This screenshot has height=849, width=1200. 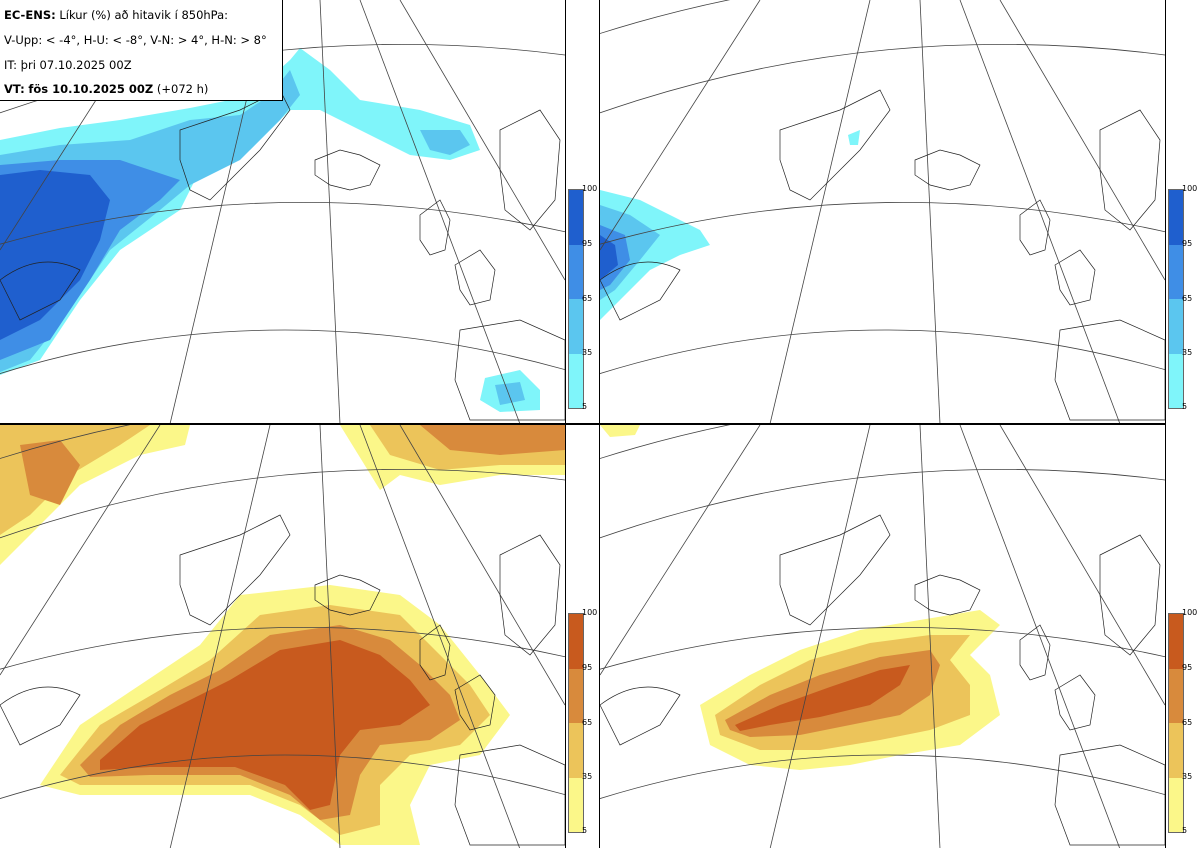 I want to click on colorbar-orange-left, so click(x=576, y=723).